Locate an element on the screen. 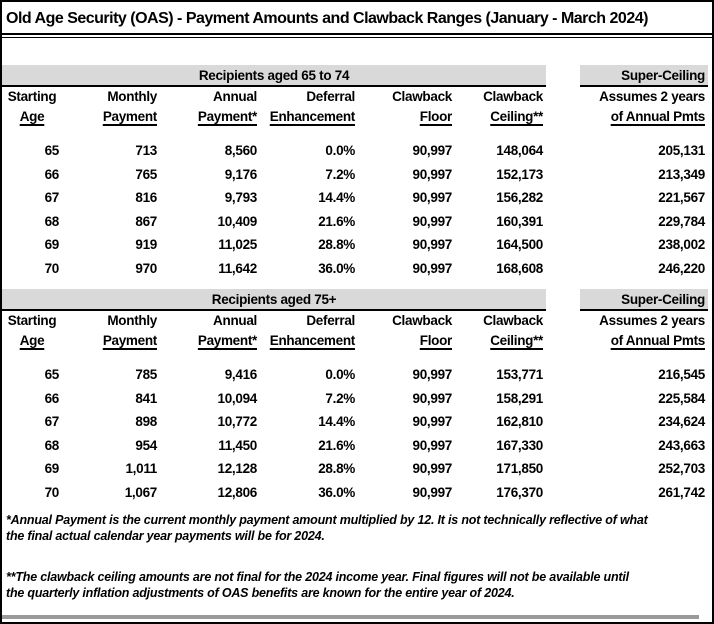 The width and height of the screenshot is (714, 624). cell-starting-age: 66 is located at coordinates (52, 398).